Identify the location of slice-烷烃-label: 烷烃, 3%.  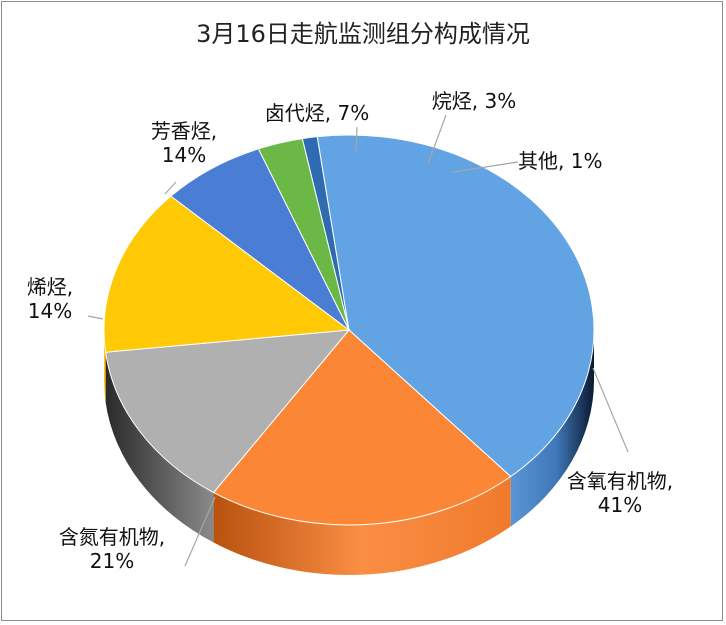
(474, 101).